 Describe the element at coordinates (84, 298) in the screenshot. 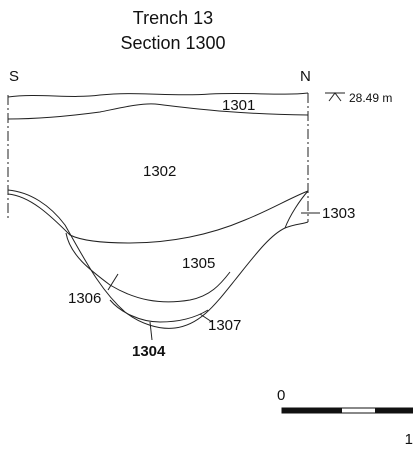

I see `layer-label: 1306` at that location.